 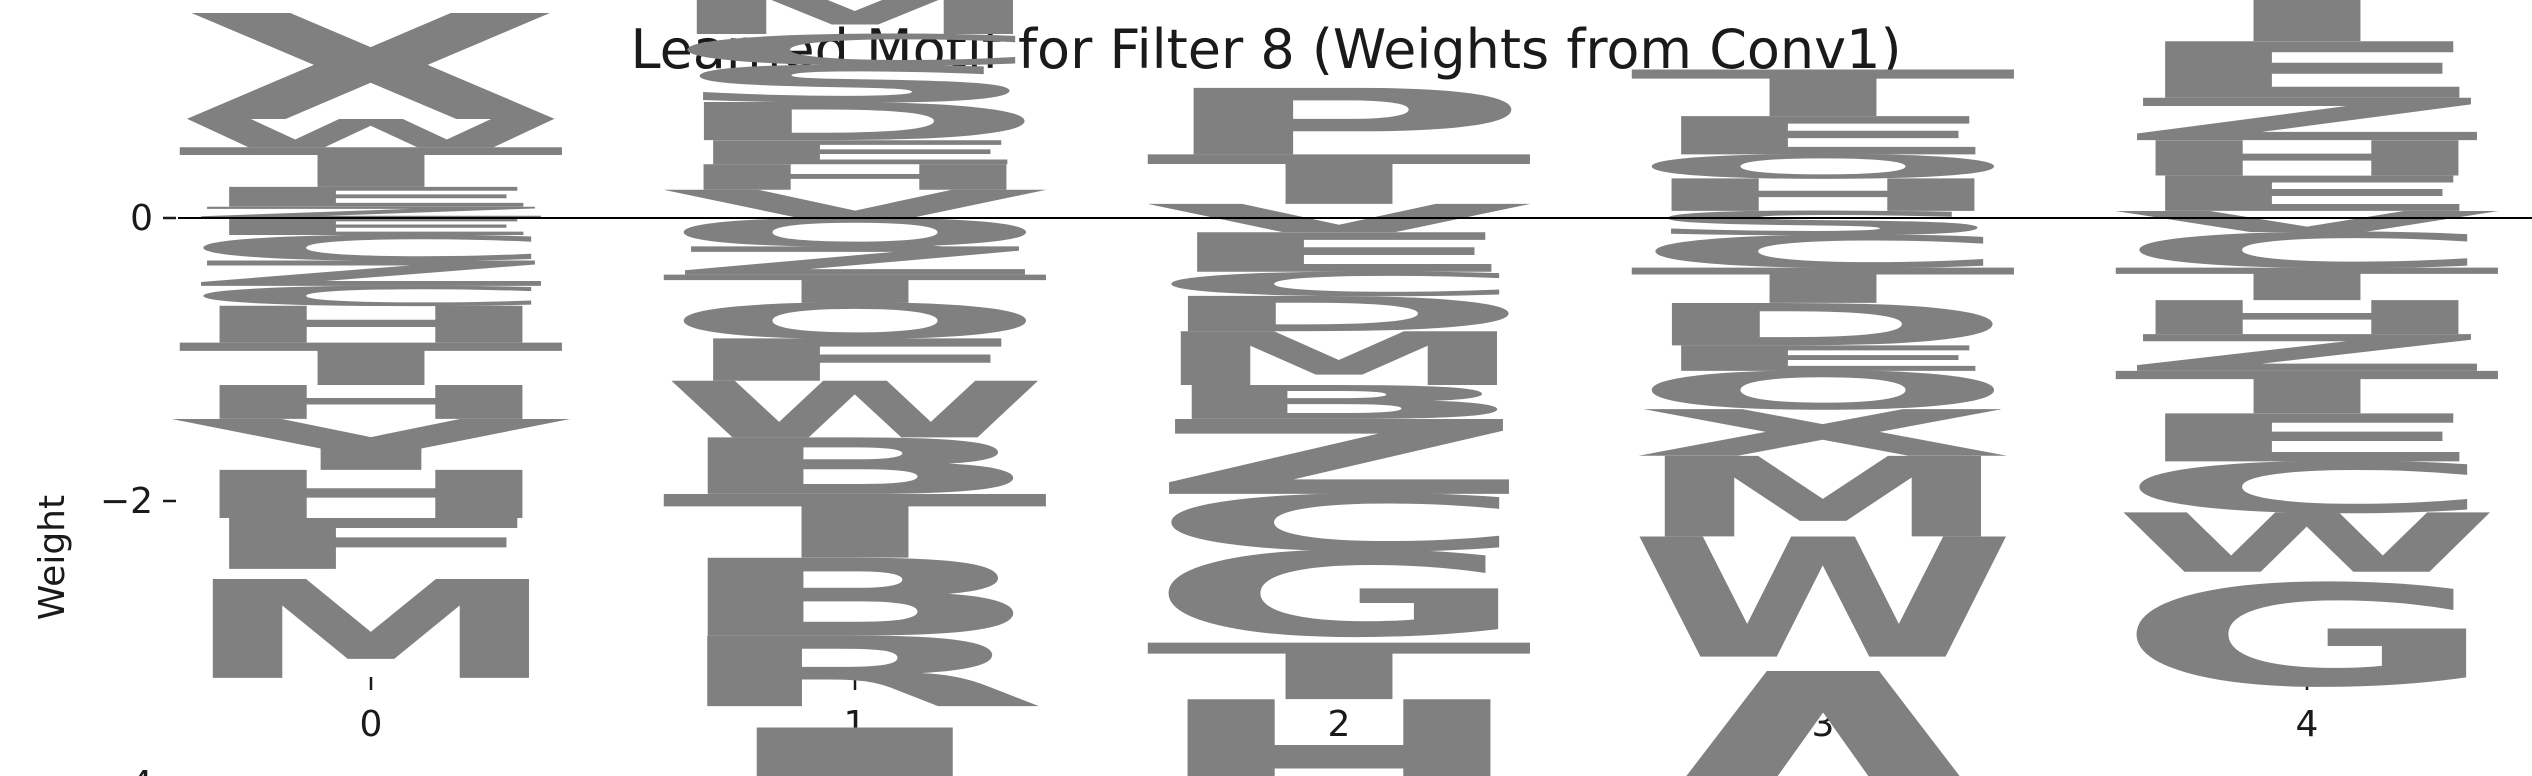 I want to click on x-tick-label: 1, so click(x=855, y=724).